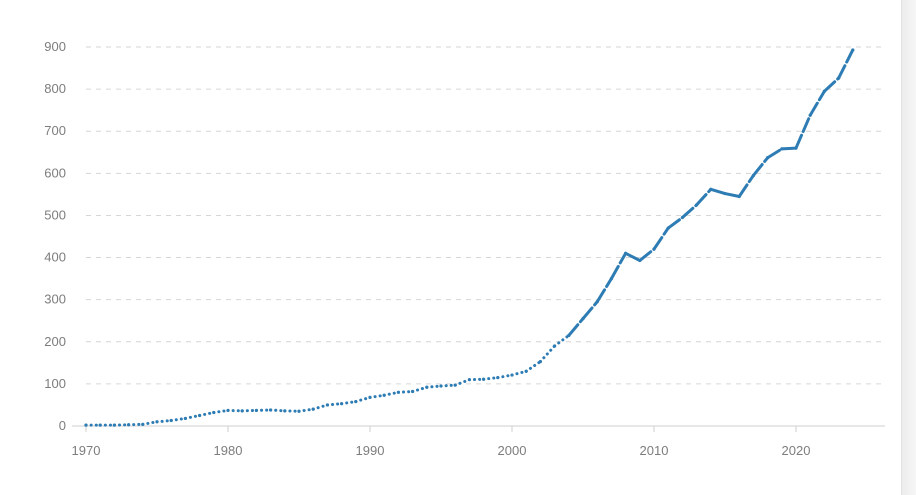 Image resolution: width=916 pixels, height=495 pixels. What do you see at coordinates (55, 130) in the screenshot?
I see `y-tick-label: 700` at bounding box center [55, 130].